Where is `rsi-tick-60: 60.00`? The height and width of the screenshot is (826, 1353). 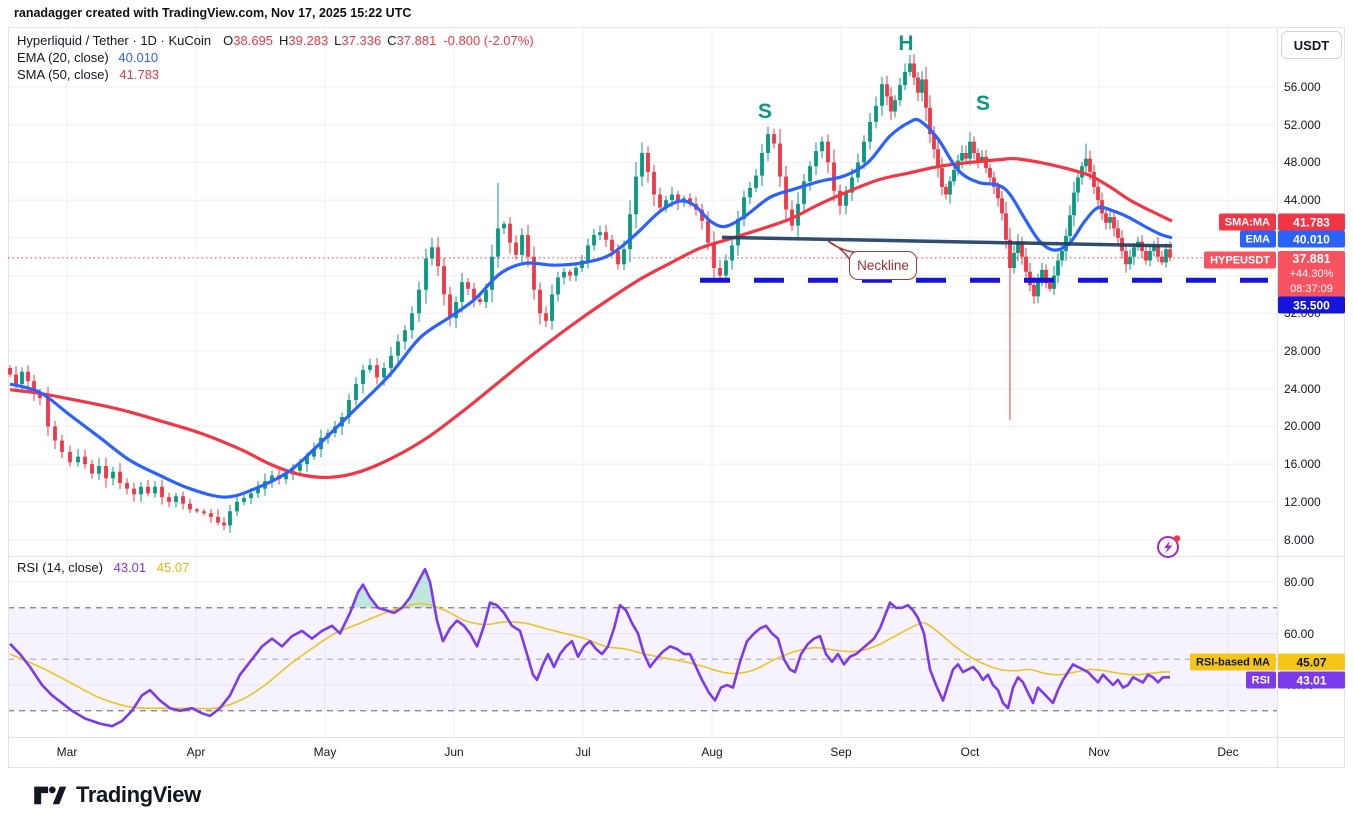
rsi-tick-60: 60.00 is located at coordinates (1299, 633).